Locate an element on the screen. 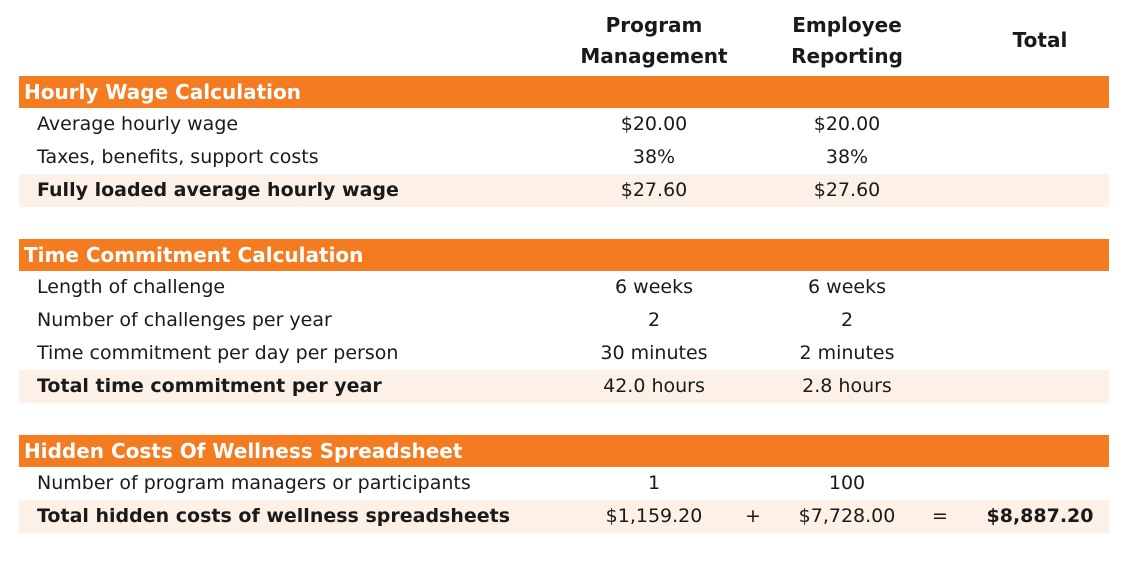 This screenshot has width=1137, height=564. total-value: $8,887.20 is located at coordinates (1040, 516).